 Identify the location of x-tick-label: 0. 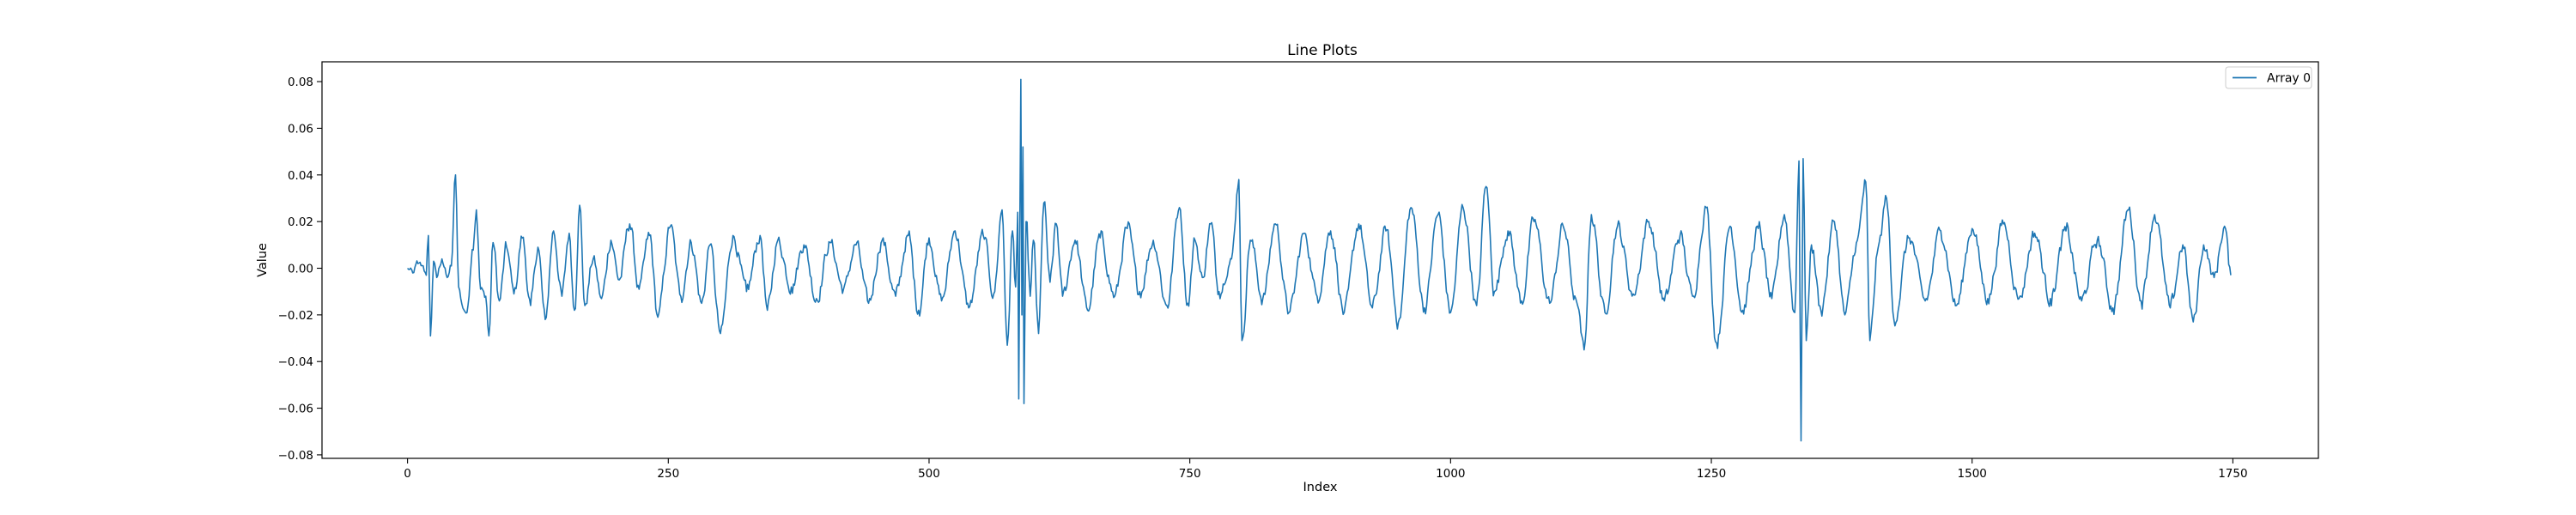
(408, 474).